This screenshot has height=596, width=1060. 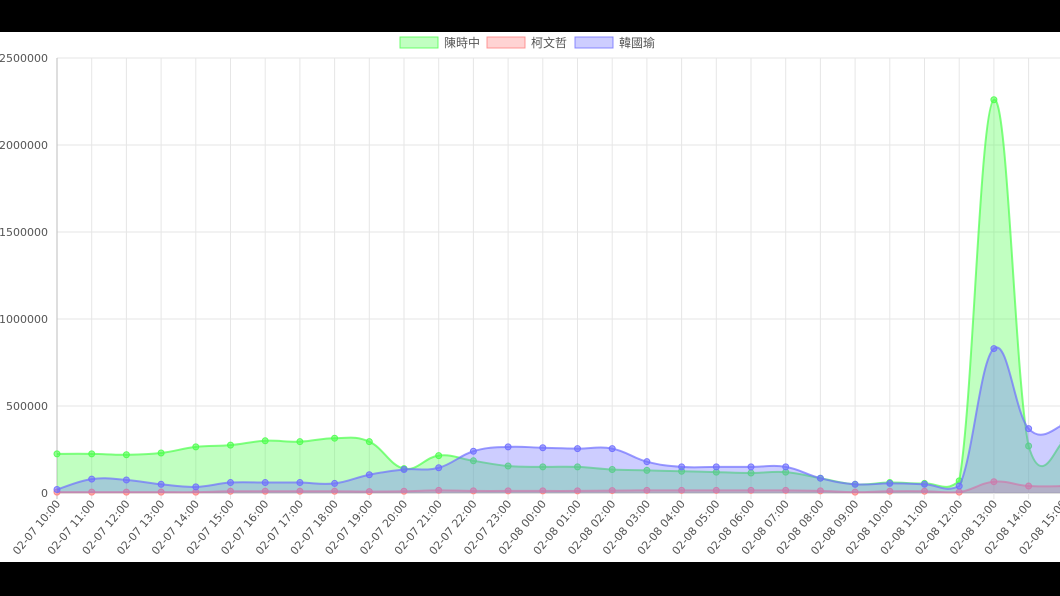 I want to click on legend: 陳時中 柯文哲 韓國瑜, so click(x=527, y=42).